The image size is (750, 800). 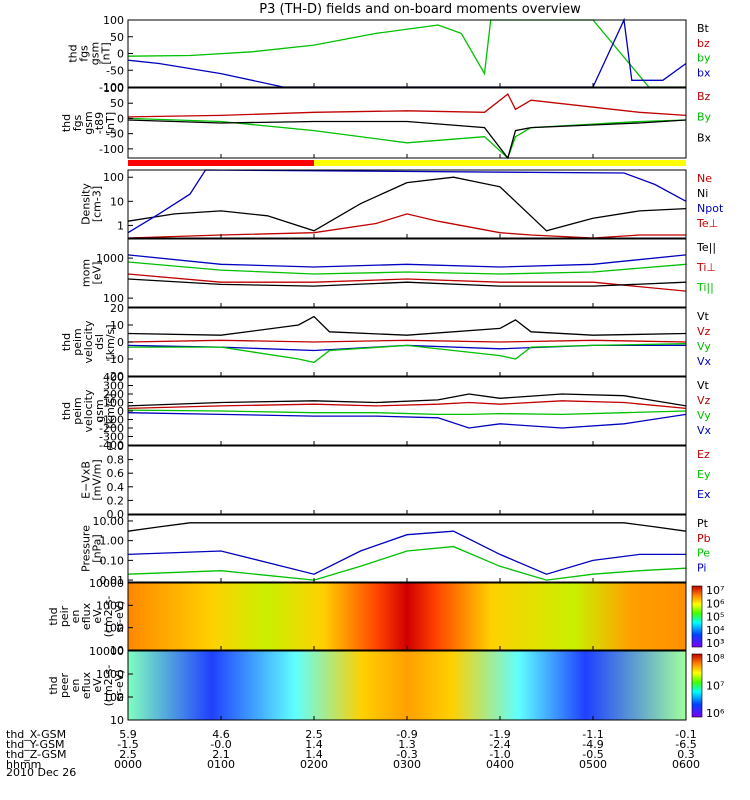 I want to click on footer-row-label: thd_Y-GSM, so click(x=35, y=744).